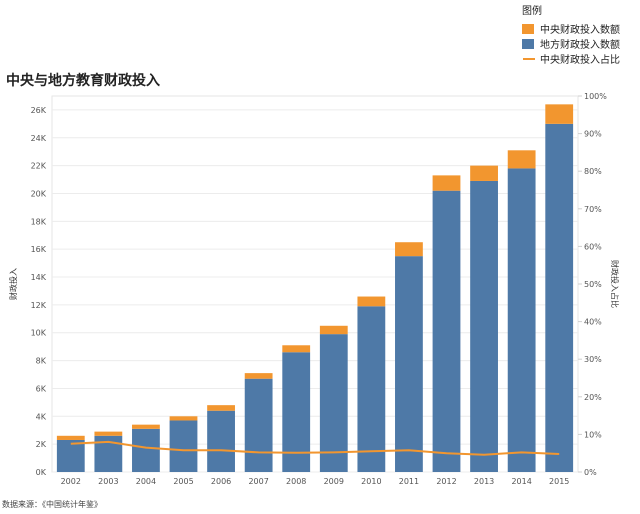  What do you see at coordinates (146, 481) in the screenshot?
I see `x-tick-label: 2004` at bounding box center [146, 481].